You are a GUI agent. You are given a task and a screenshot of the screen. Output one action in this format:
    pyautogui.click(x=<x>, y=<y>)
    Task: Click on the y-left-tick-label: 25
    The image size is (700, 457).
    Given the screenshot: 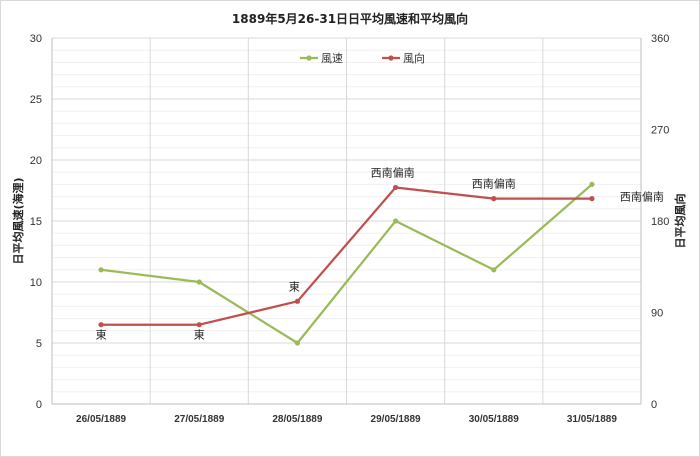 What is the action you would take?
    pyautogui.click(x=36, y=100)
    